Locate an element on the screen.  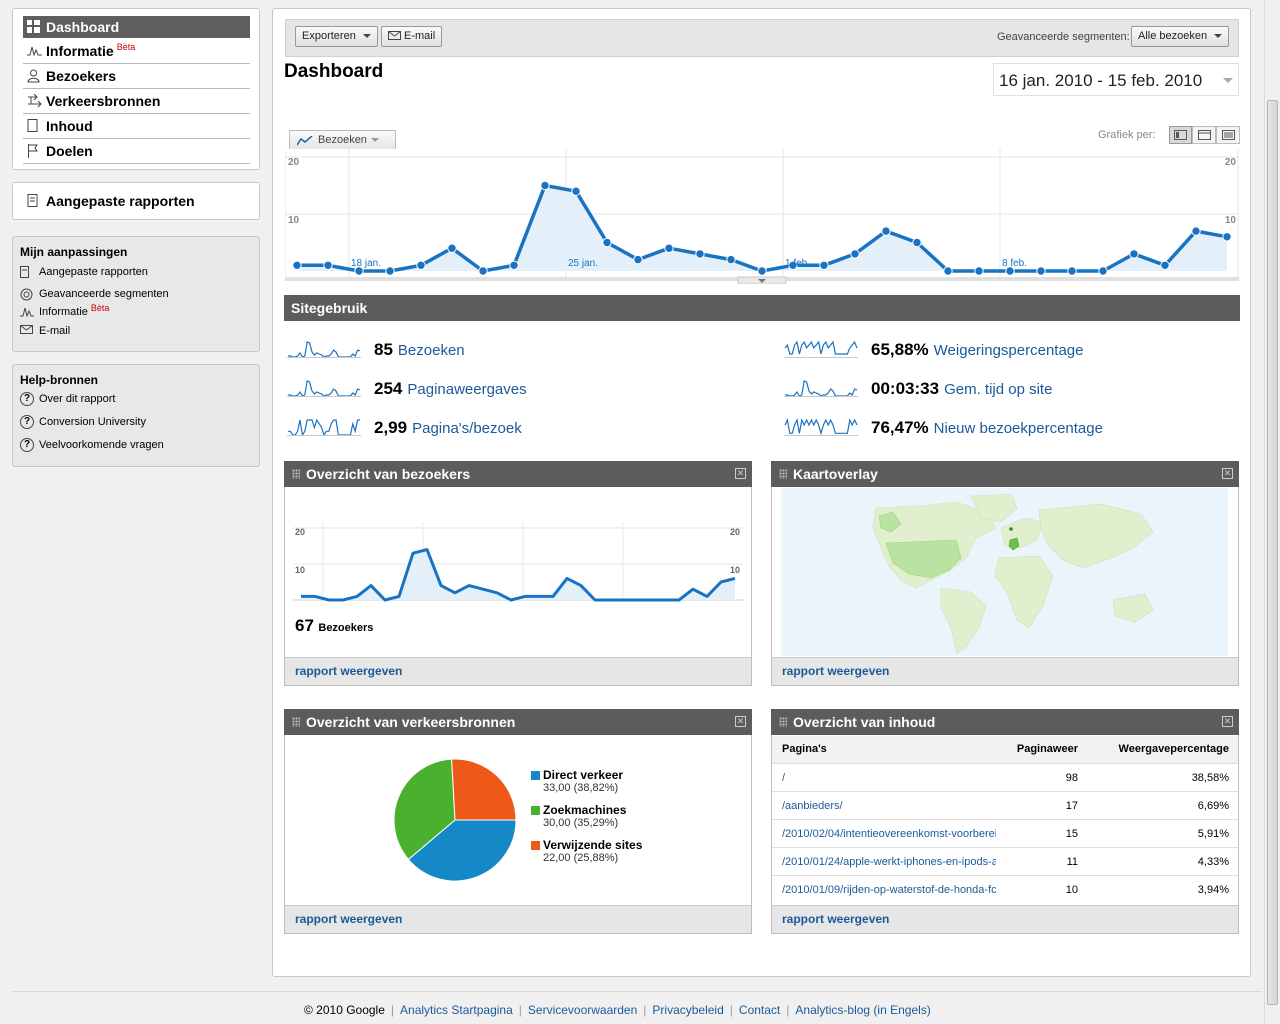
map-report-link: rapport weergeven is located at coordinates (836, 671).